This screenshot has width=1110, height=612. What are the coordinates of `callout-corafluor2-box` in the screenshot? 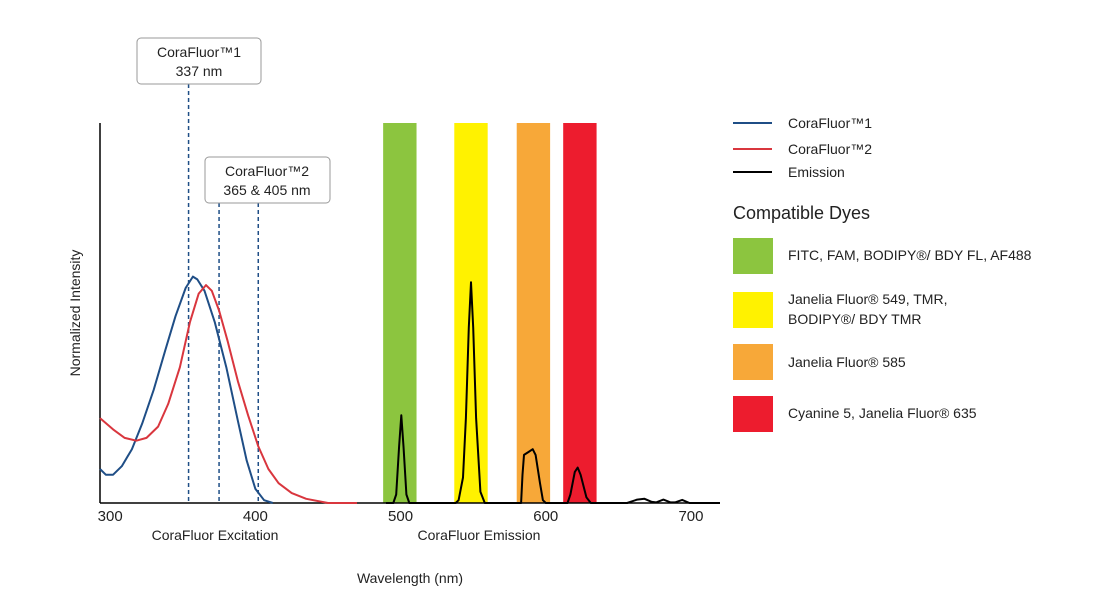 It's located at (267, 180).